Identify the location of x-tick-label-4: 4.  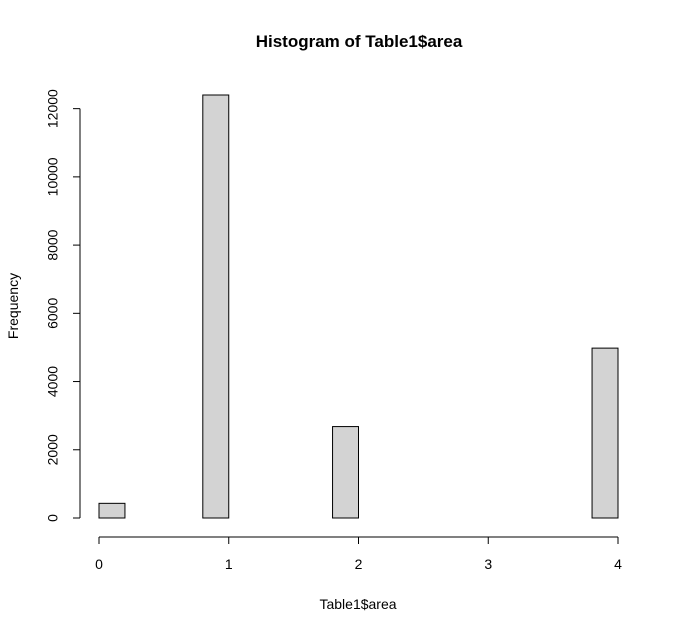
(618, 564).